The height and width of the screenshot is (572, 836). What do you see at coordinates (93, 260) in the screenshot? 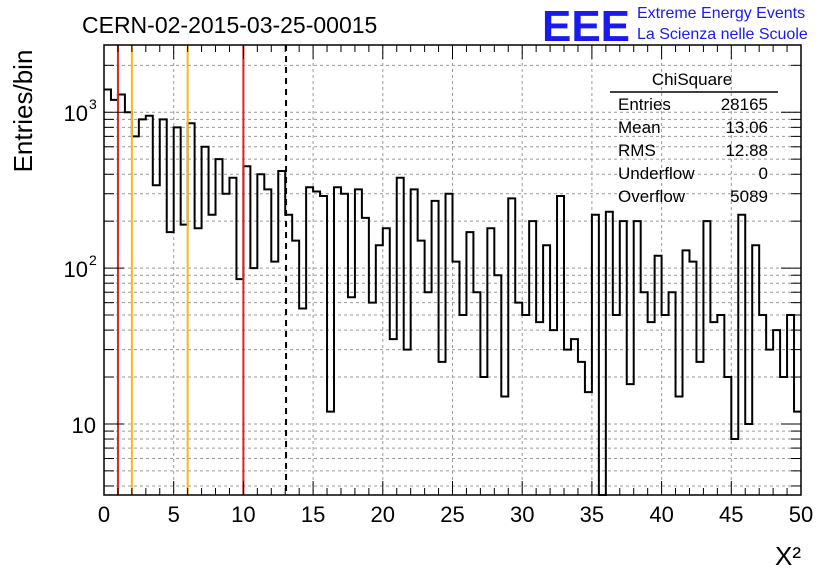
I see `y-tick-exponent: 2` at bounding box center [93, 260].